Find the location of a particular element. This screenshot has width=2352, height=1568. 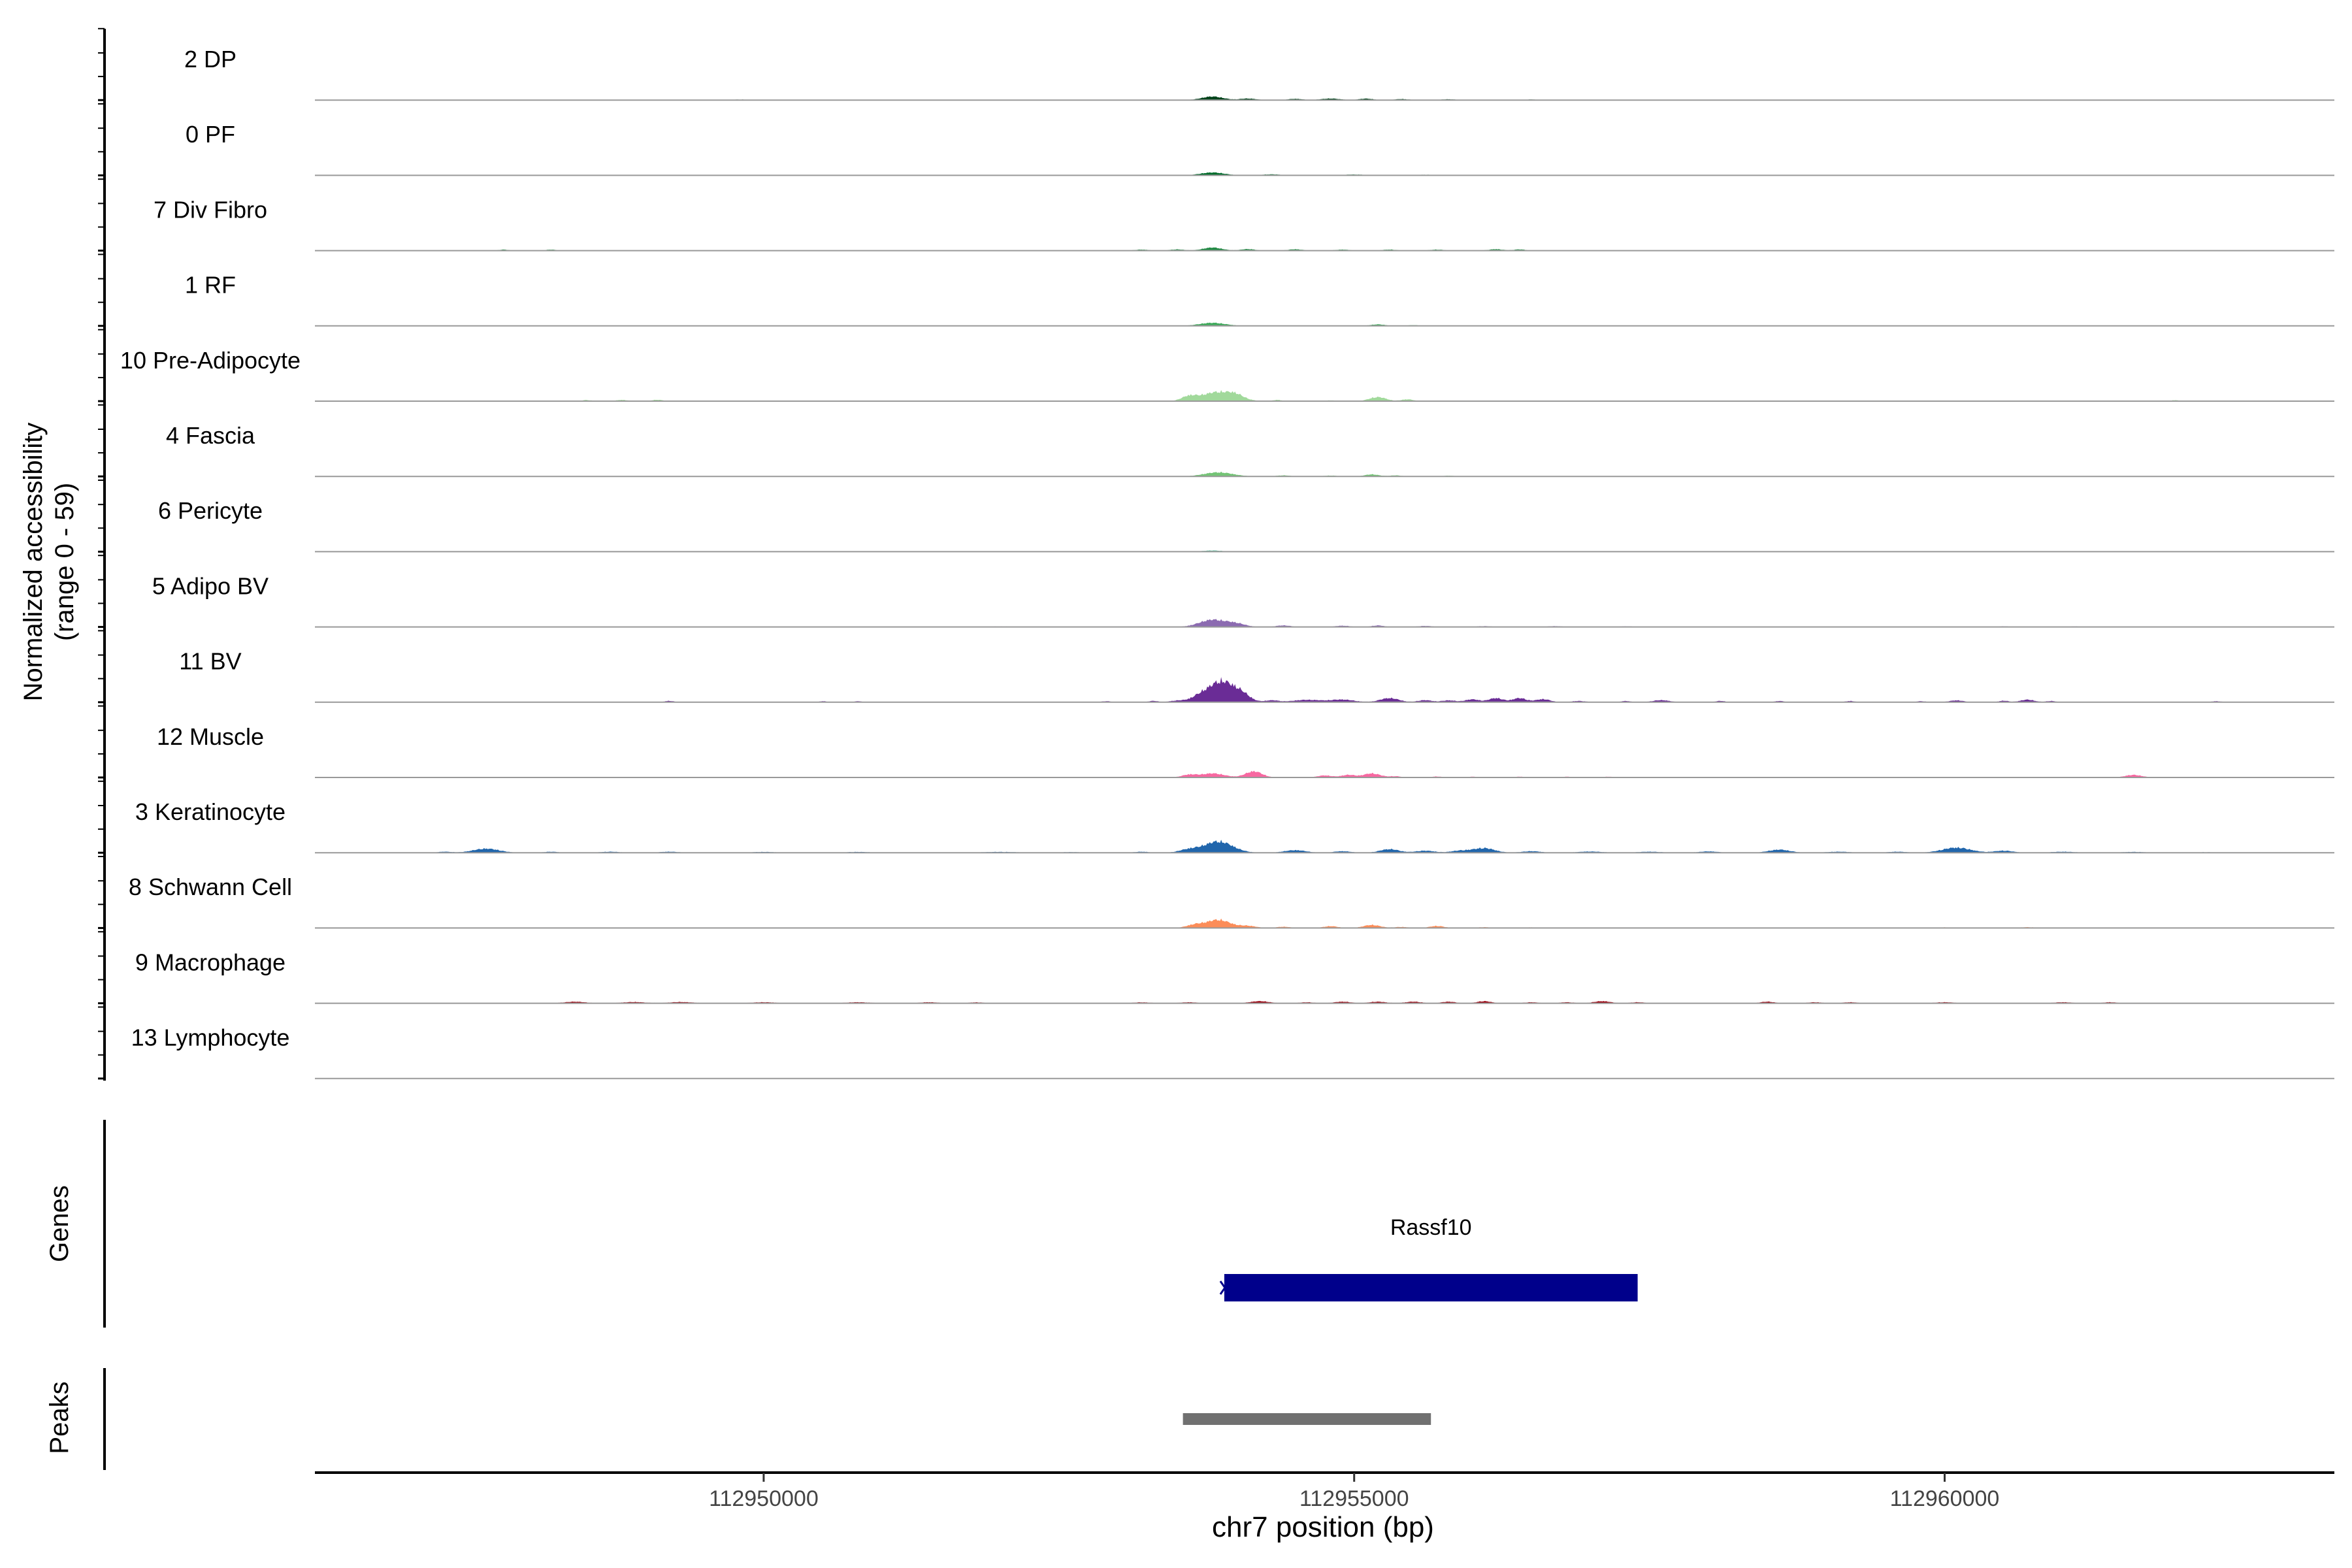

y-axis is located at coordinates (102, 554).